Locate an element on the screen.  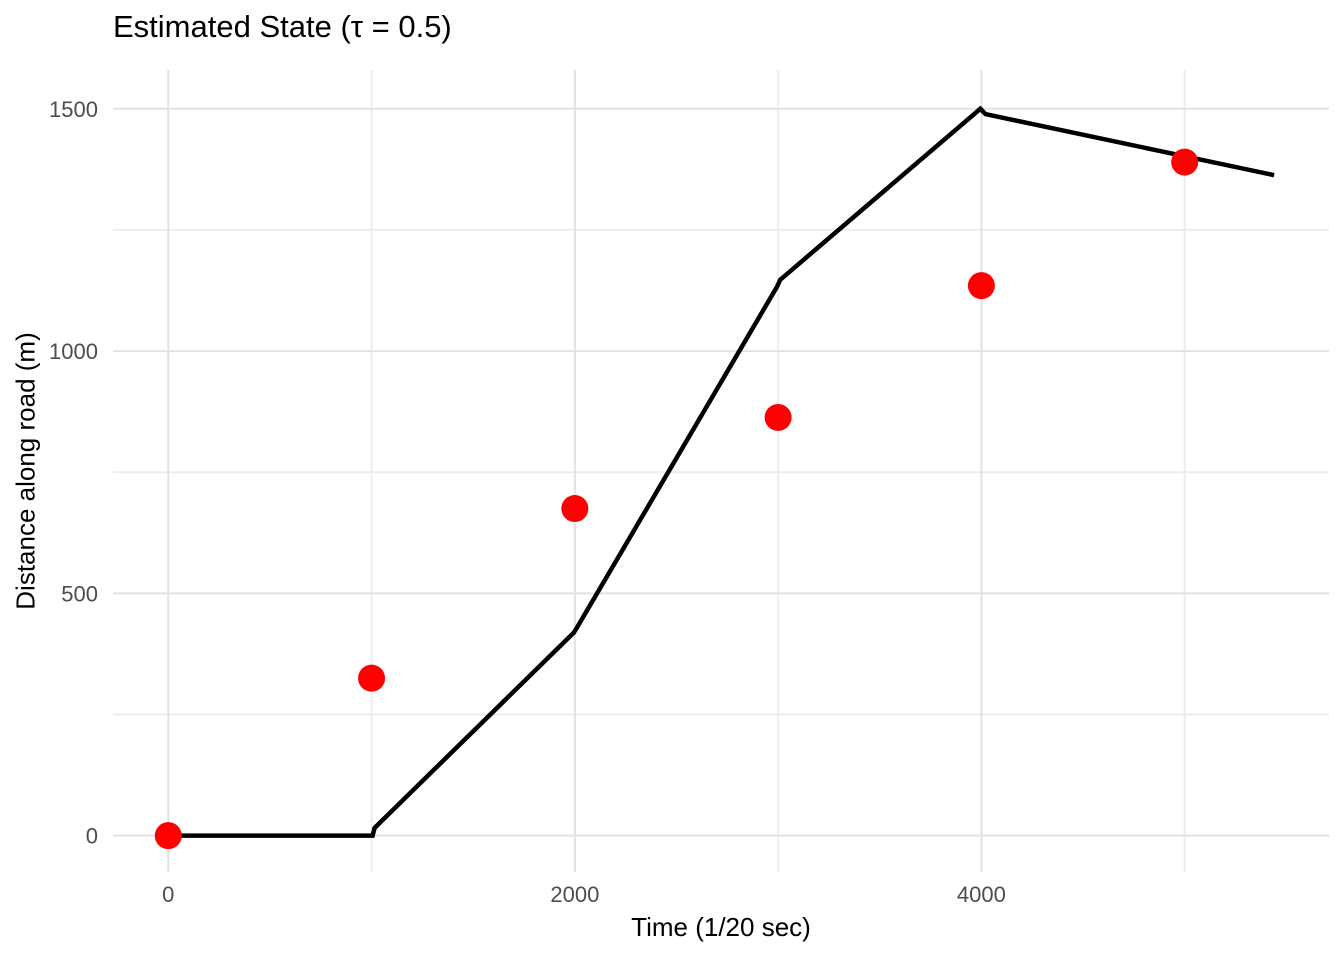
y-tick-label: 500 is located at coordinates (79, 593).